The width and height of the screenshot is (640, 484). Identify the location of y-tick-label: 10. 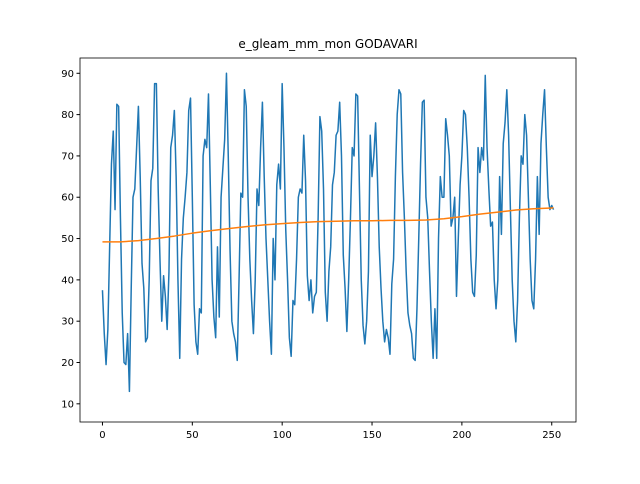
(67, 404).